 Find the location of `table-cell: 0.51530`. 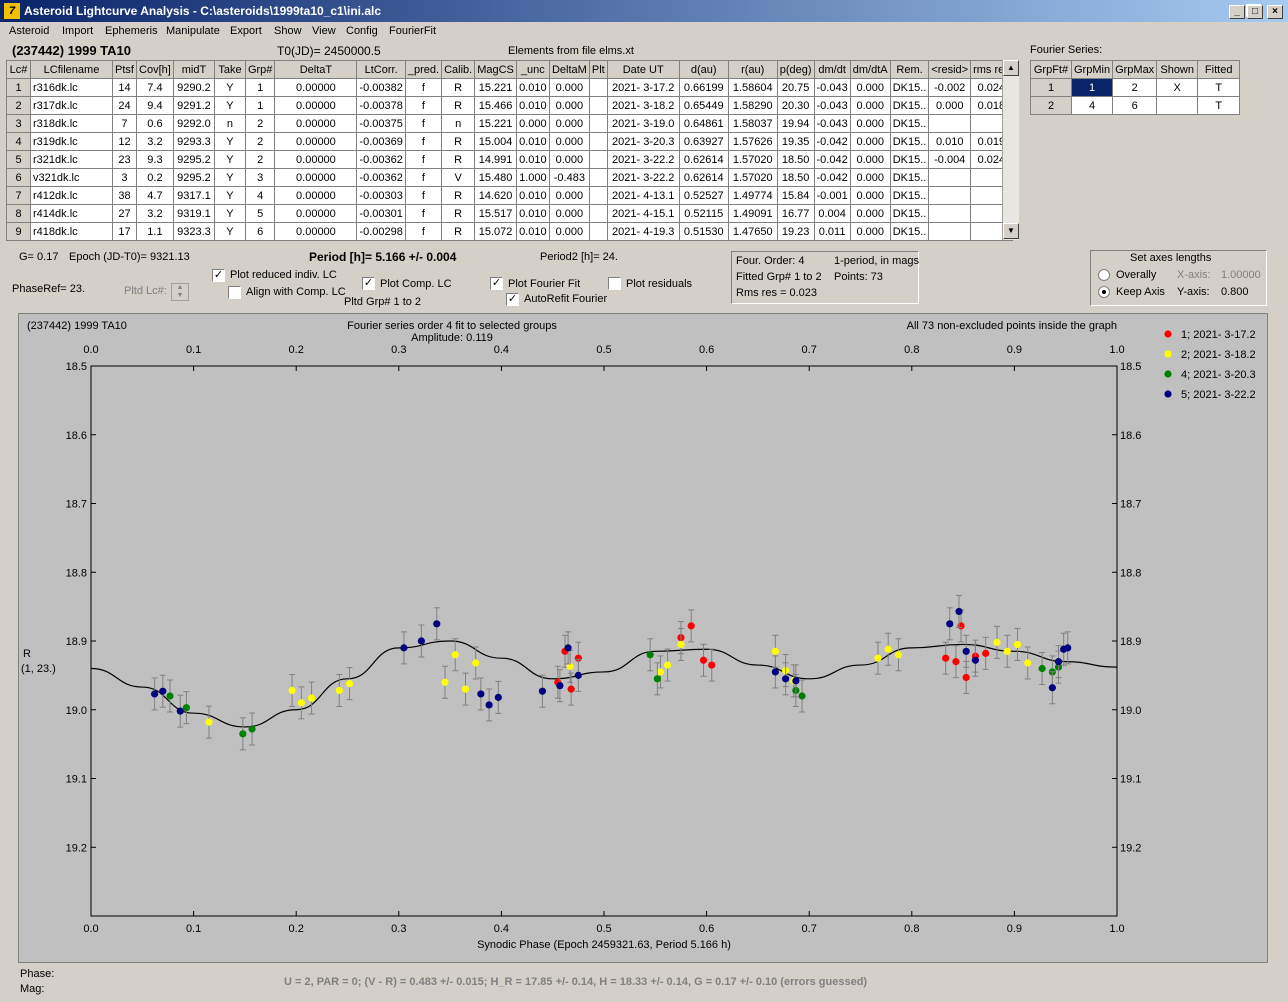

table-cell: 0.51530 is located at coordinates (703, 231).